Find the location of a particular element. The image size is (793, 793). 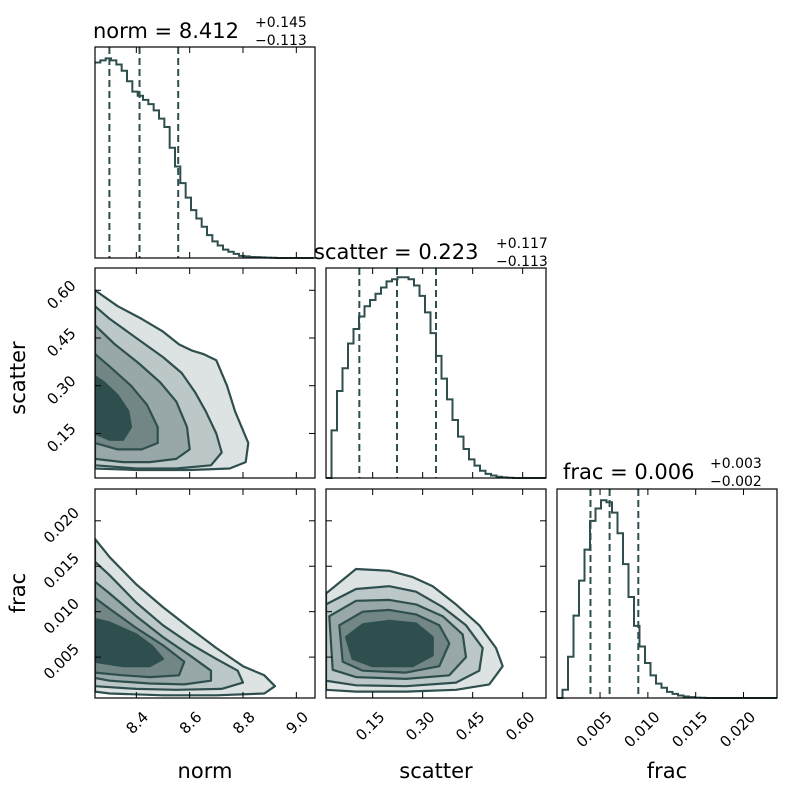

contour-frame-scatter_vs_norm is located at coordinates (205, 373).